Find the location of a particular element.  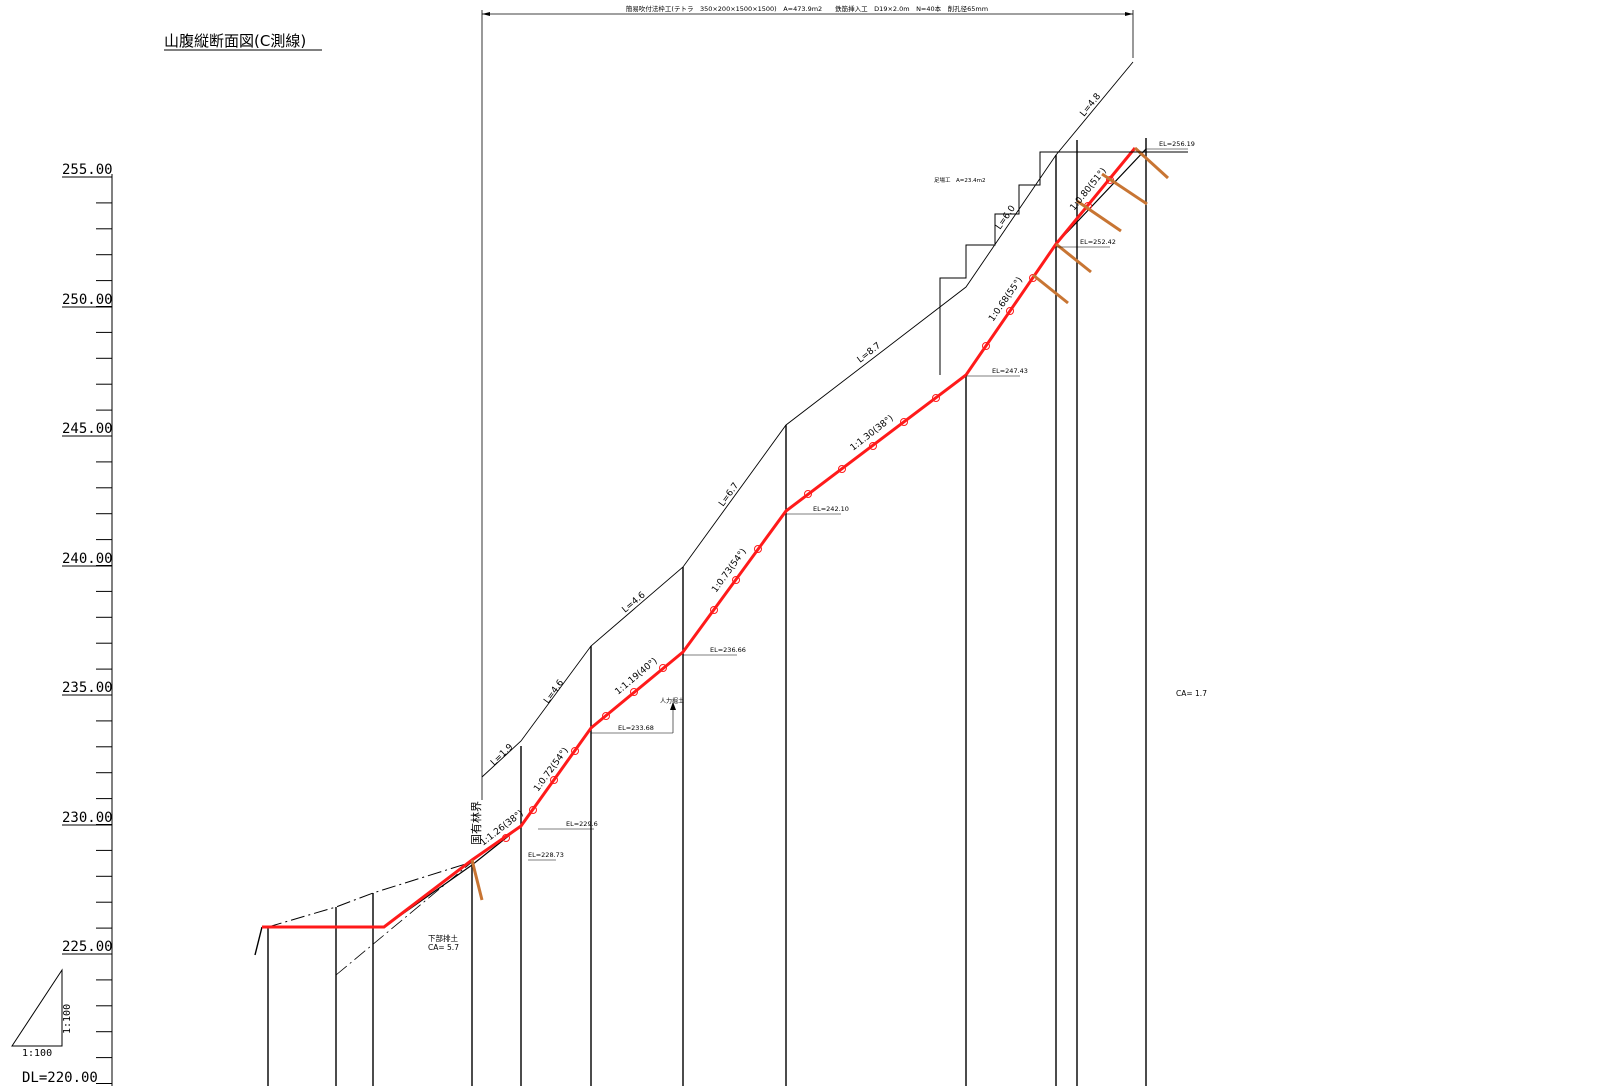

axis-label-255: 255.00 is located at coordinates (87, 170).